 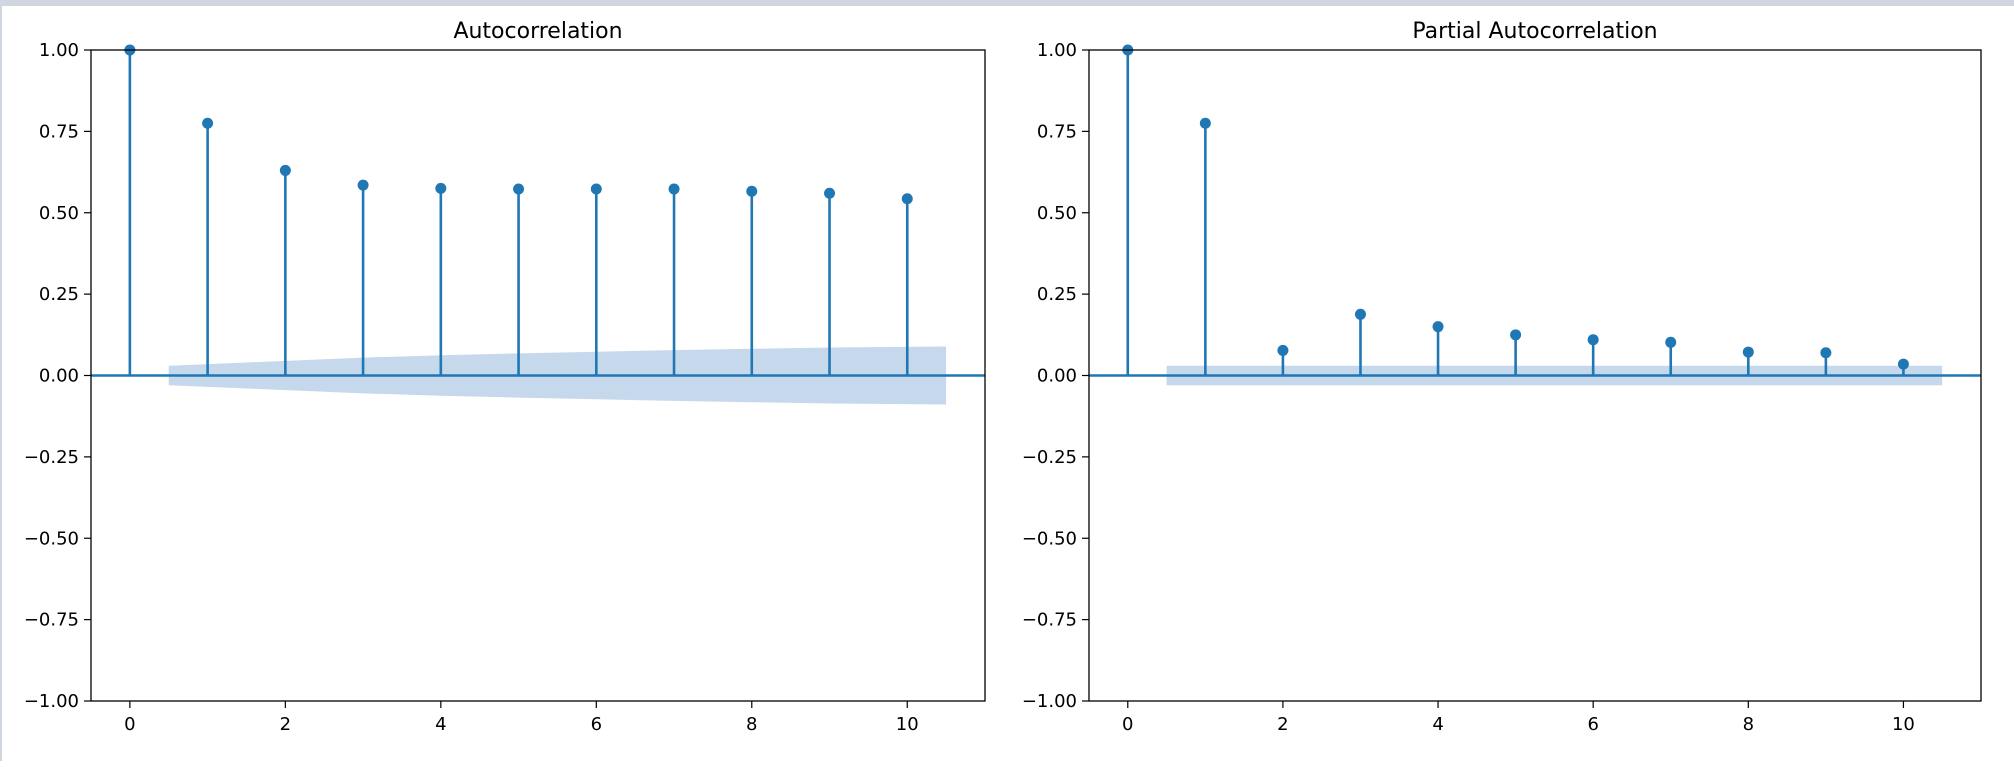 What do you see at coordinates (1534, 31) in the screenshot?
I see `chart-title: Partial Autocorrelation` at bounding box center [1534, 31].